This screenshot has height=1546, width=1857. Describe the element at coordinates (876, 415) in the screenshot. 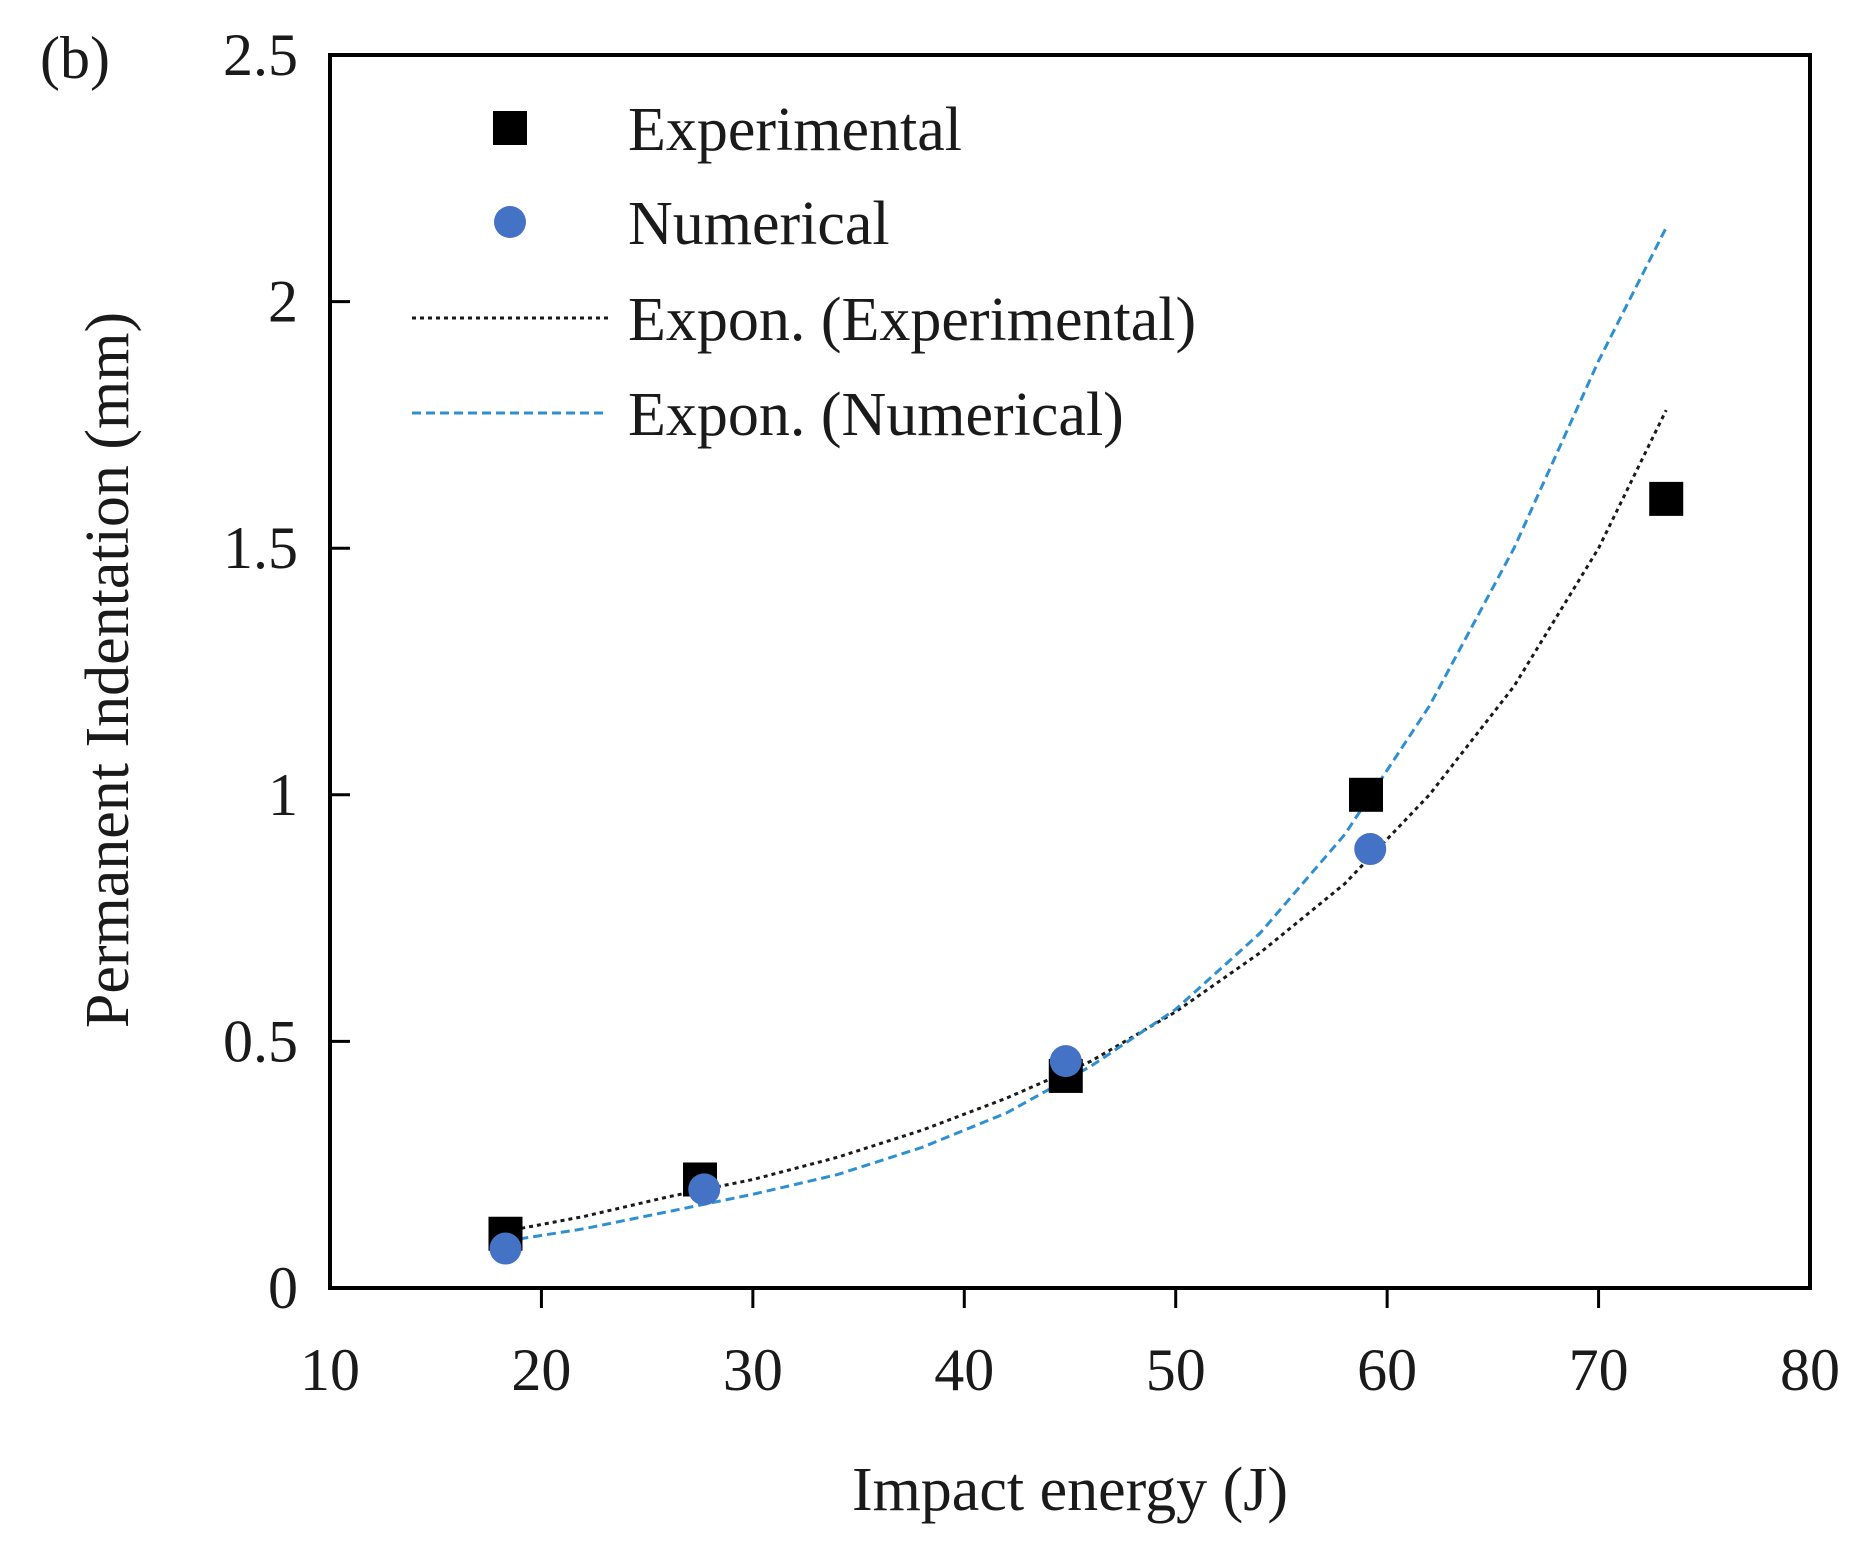

I see `legend-label: Expon. (Numerical)` at that location.